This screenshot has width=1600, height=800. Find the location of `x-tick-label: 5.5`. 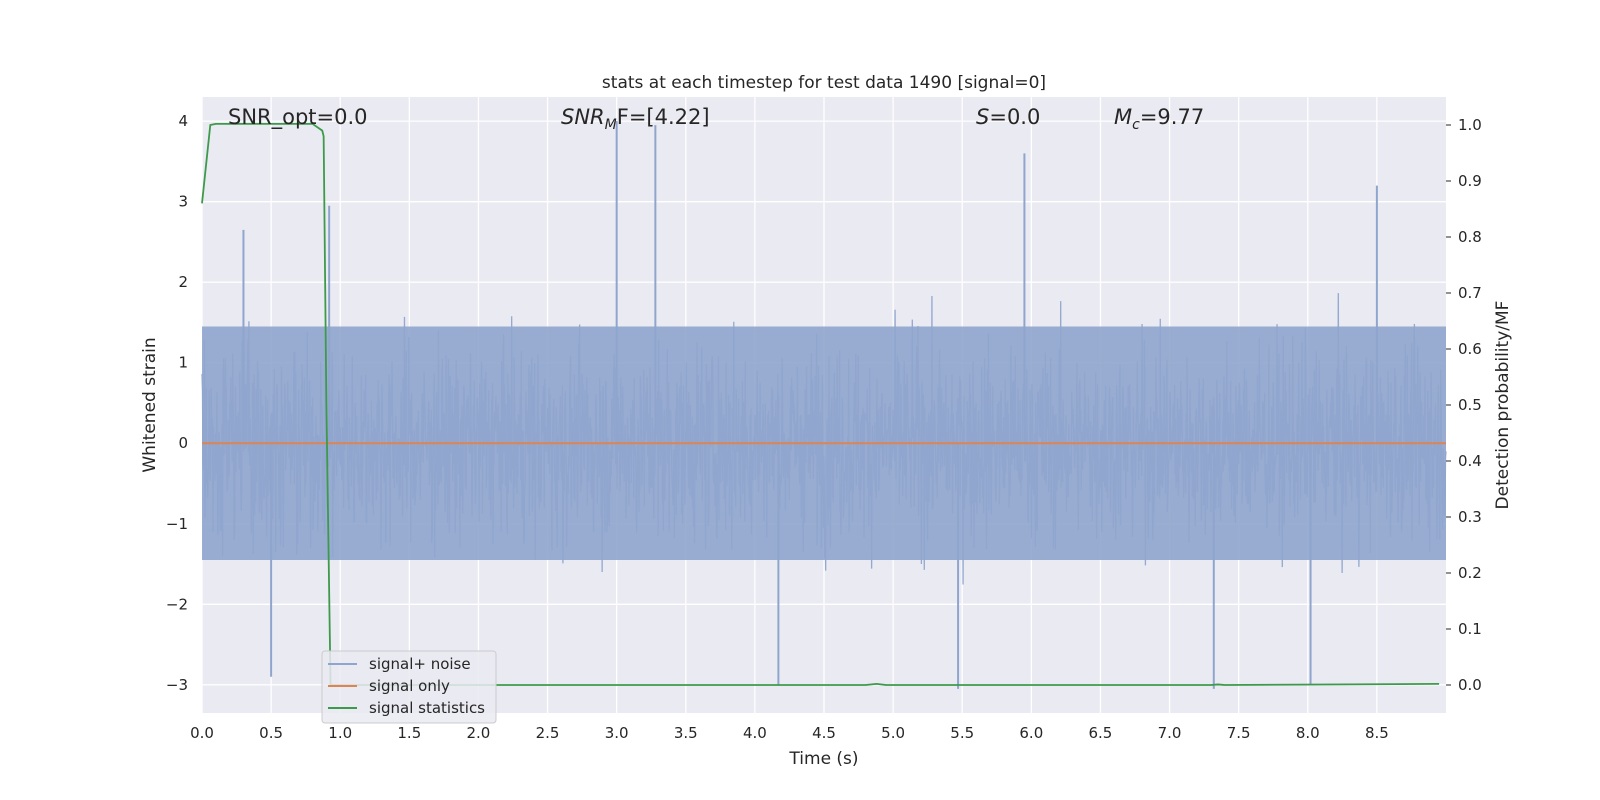

x-tick-label: 5.5 is located at coordinates (962, 733).